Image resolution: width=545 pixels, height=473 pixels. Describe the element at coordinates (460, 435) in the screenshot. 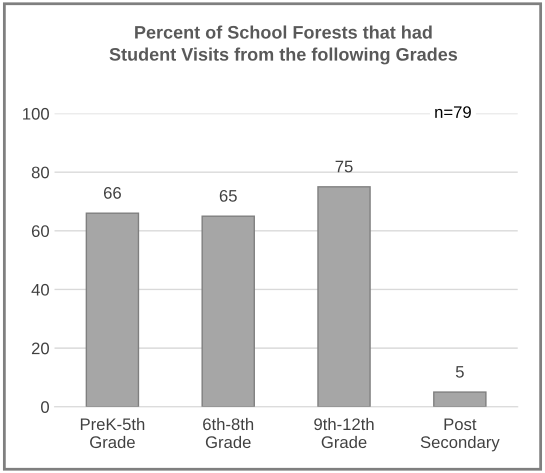

I see `x-tick-label: Post Secondary` at that location.